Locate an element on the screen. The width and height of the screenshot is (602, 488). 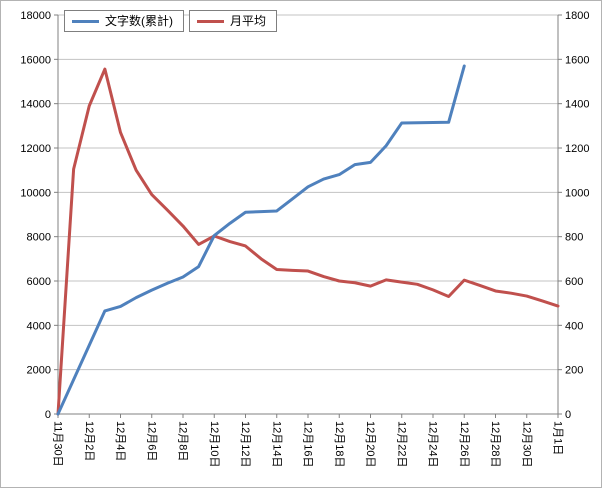
y-axis-left-label: 0 is located at coordinates (48, 415).